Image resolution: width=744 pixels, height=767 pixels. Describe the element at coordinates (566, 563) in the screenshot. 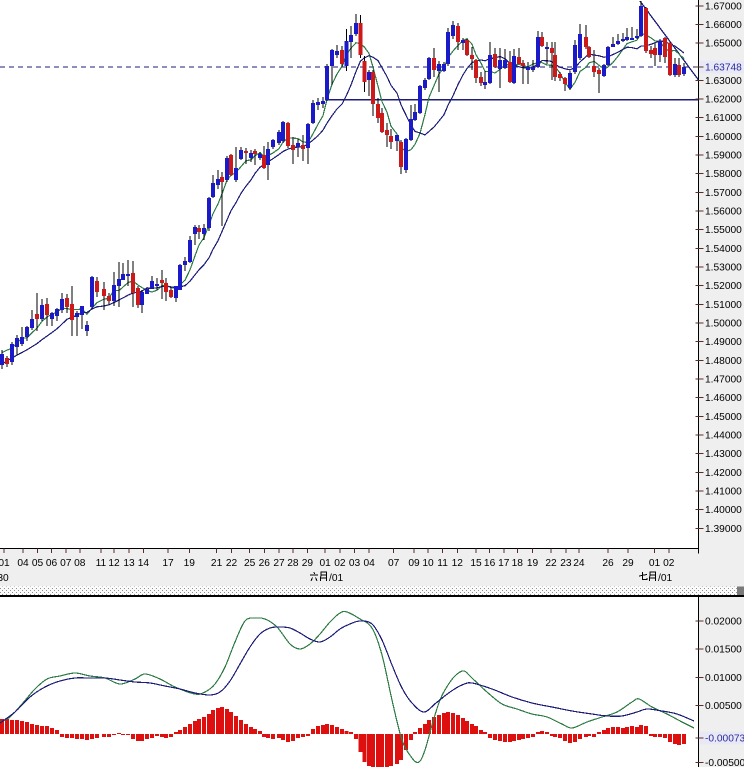

I see `svg-text: 23` at that location.